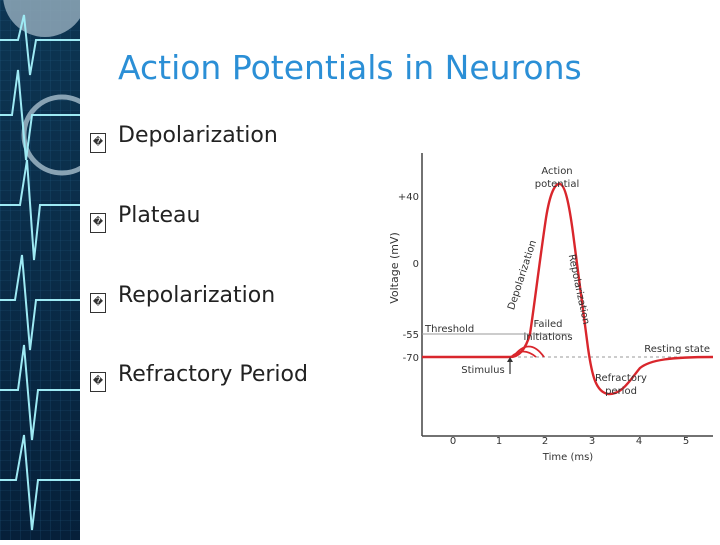 Image resolution: width=720 pixels, height=545 pixels. I want to click on x-tick-label: 0, so click(453, 441).